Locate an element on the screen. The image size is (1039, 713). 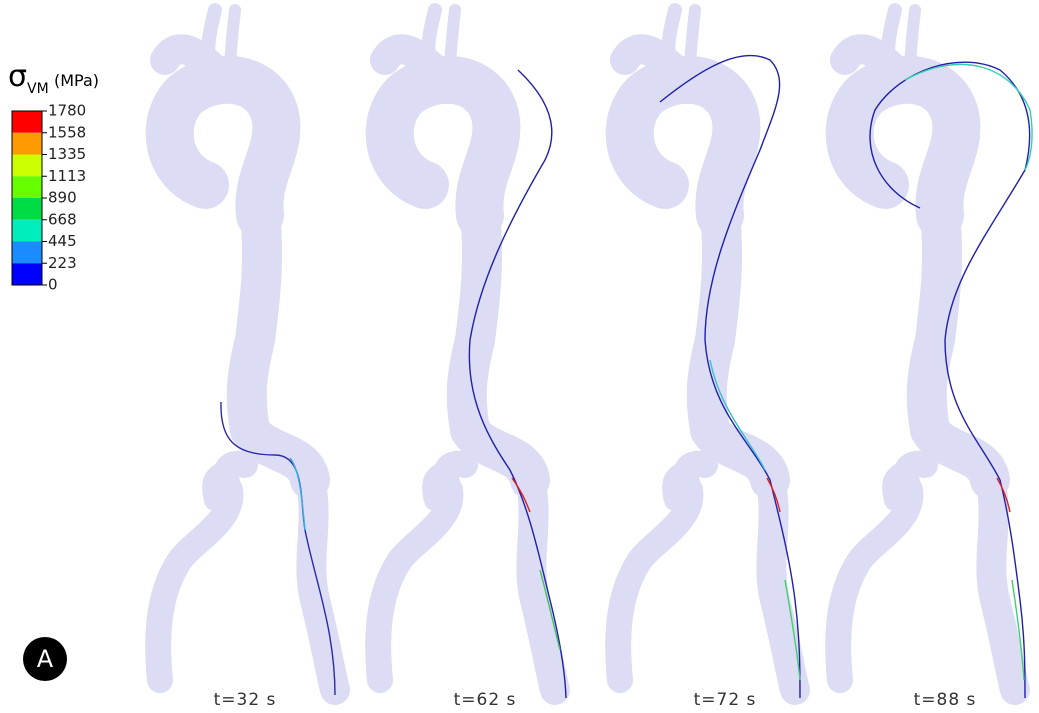
legend-level: 445 is located at coordinates (62, 241).